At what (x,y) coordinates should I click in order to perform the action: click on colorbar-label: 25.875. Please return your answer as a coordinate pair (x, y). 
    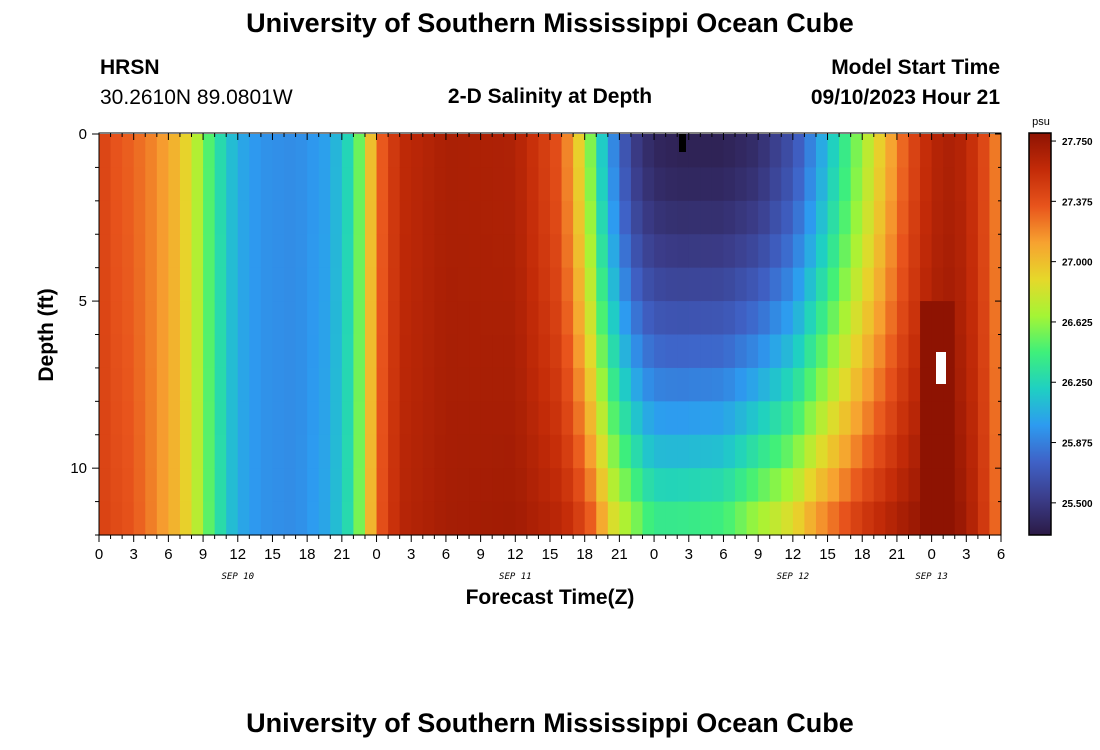
    Looking at the image, I should click on (1077, 444).